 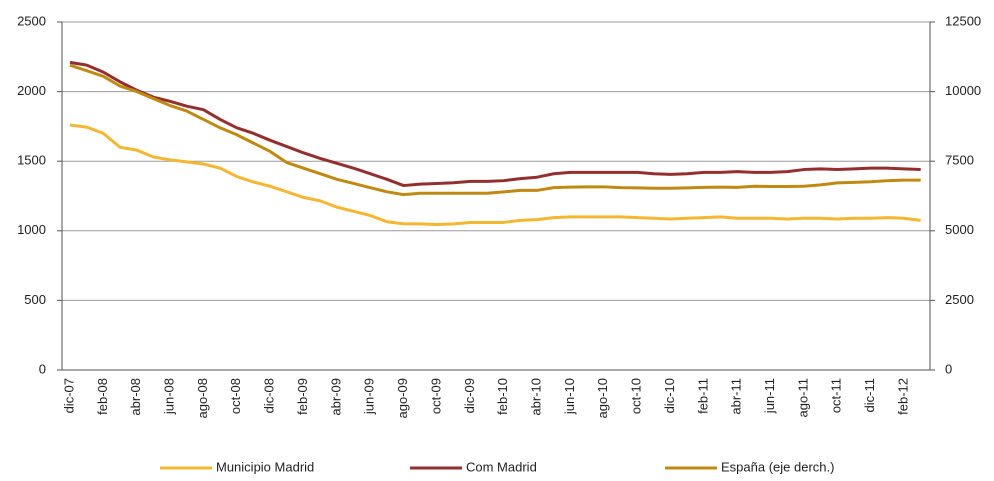 What do you see at coordinates (535, 397) in the screenshot?
I see `x-tick-label: abr-10` at bounding box center [535, 397].